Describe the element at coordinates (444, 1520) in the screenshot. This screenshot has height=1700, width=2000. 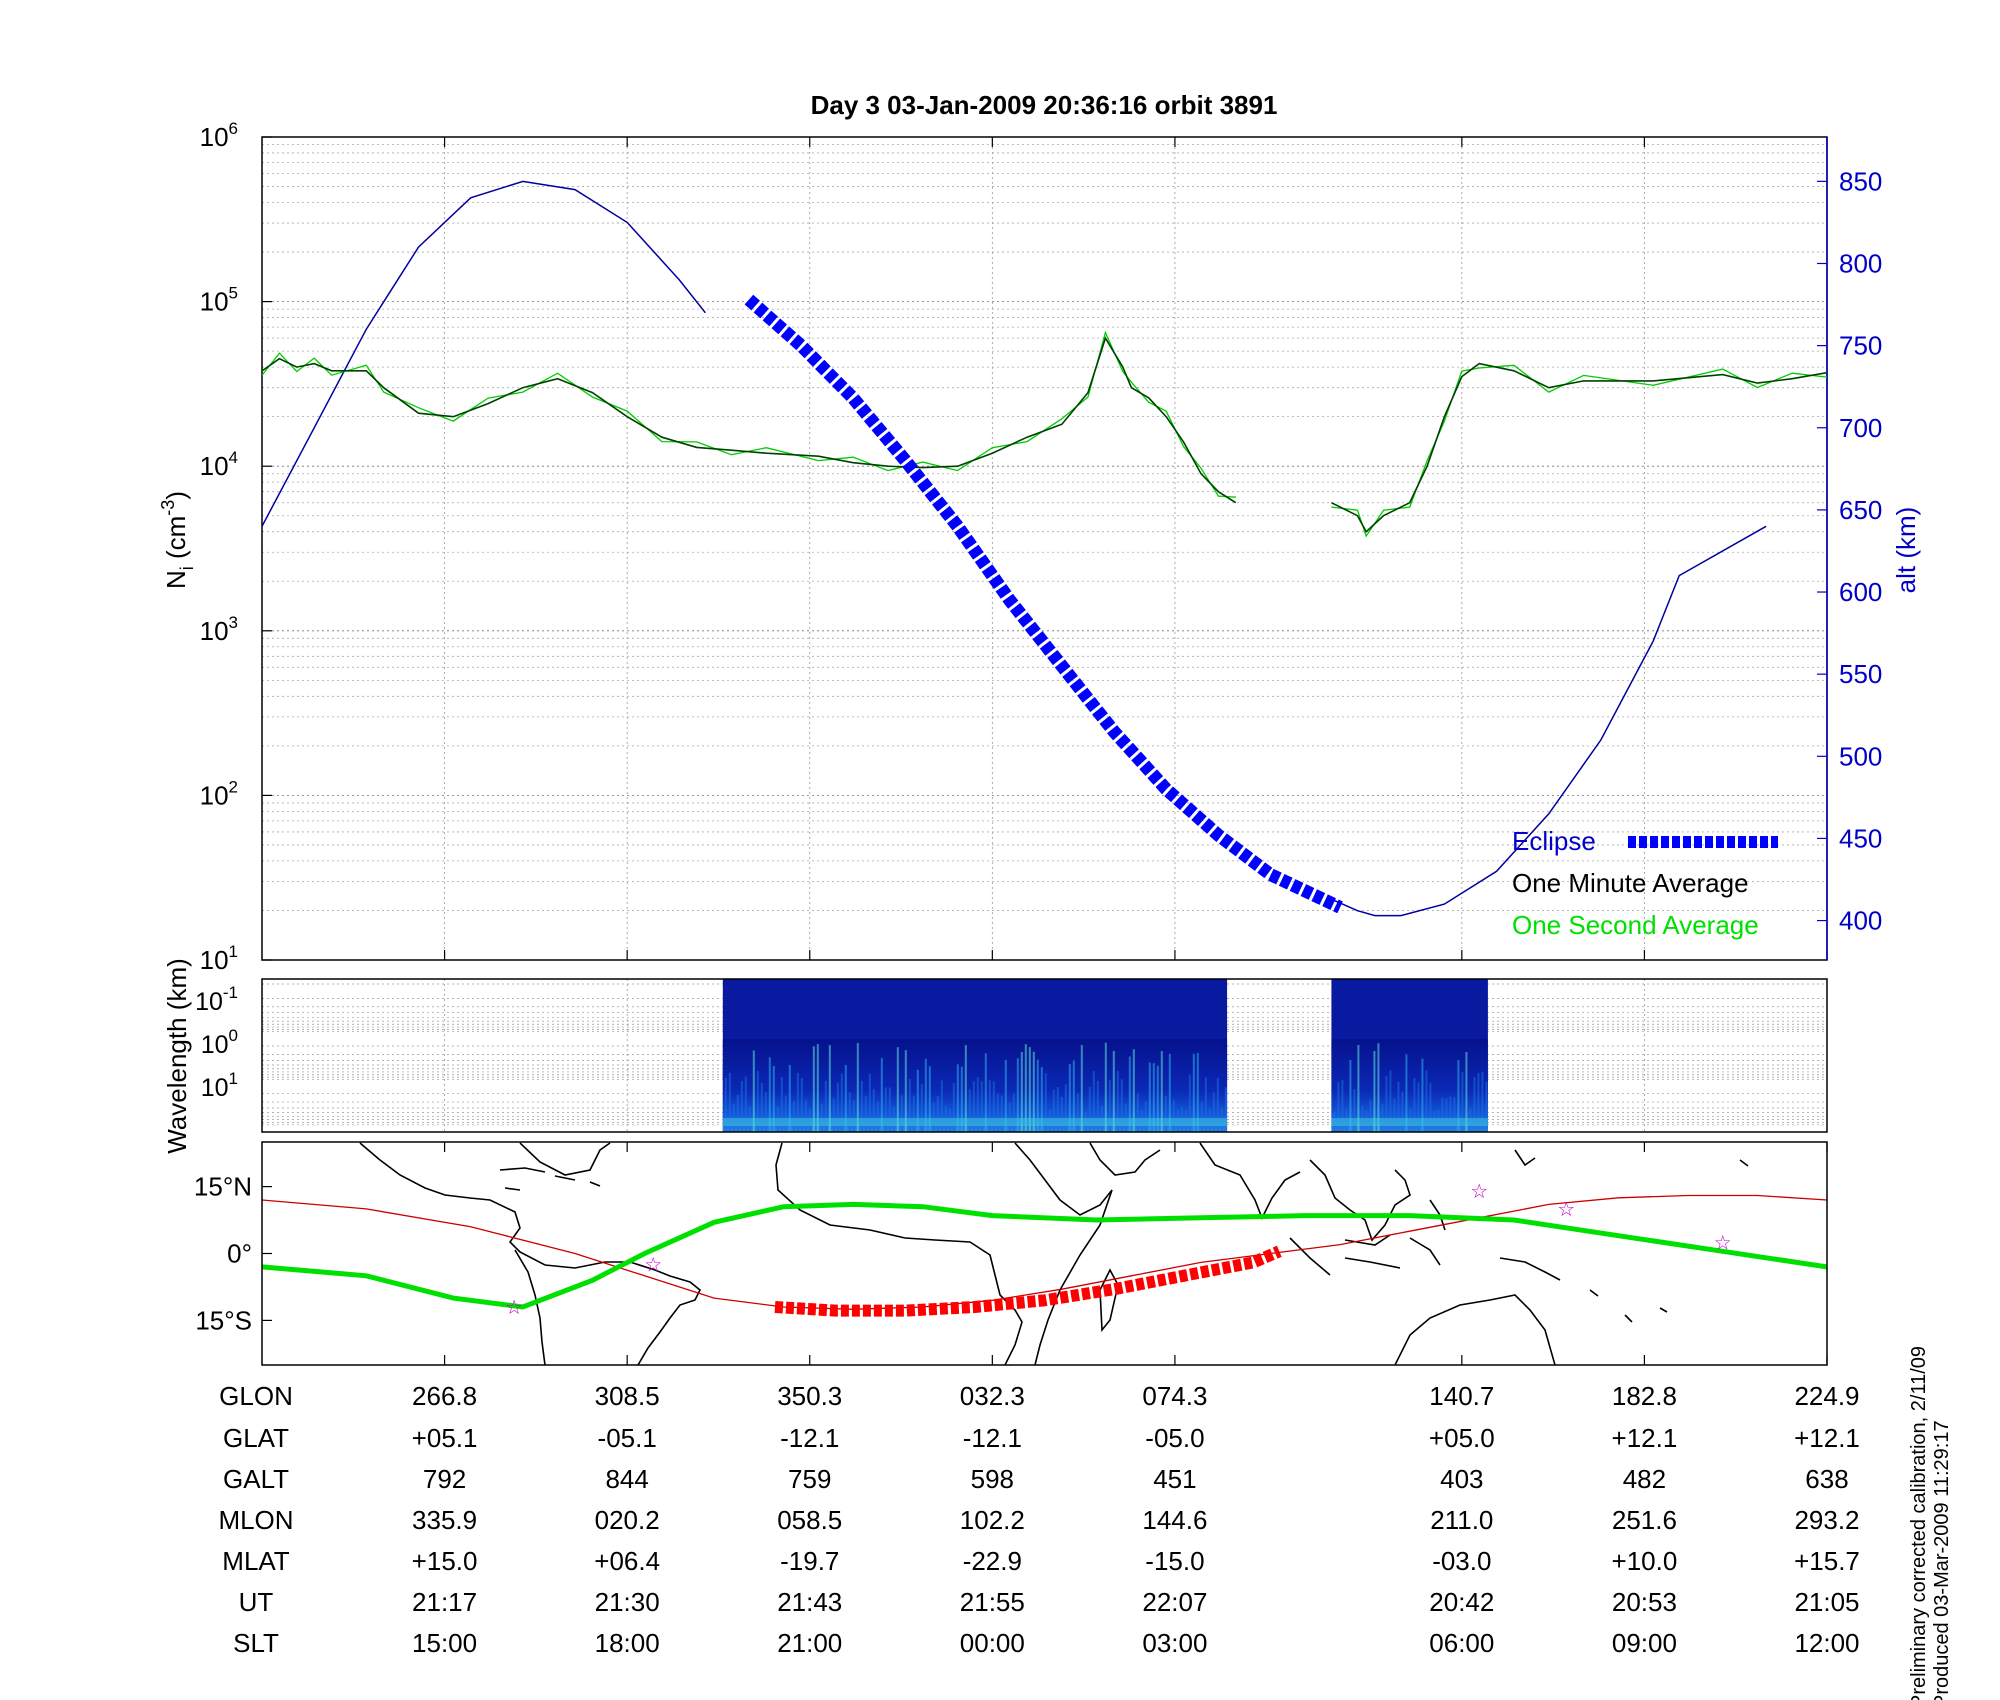
I see `table-cell: 335.9` at that location.